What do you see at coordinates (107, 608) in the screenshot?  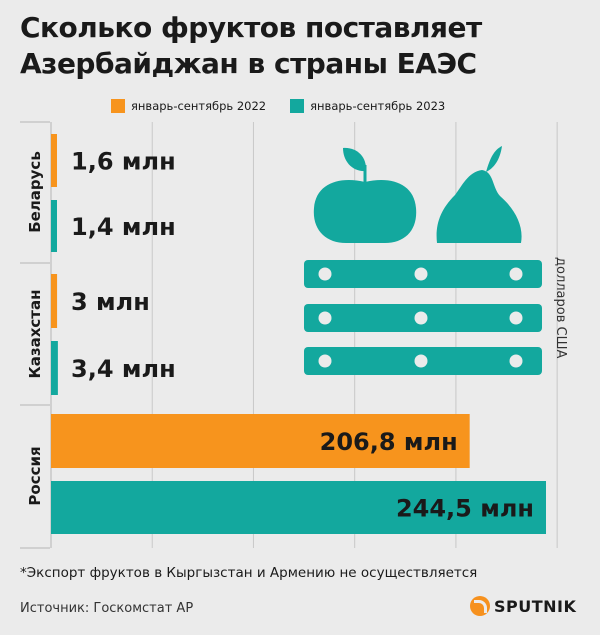 I see `source-note: Источник: Госкомстат АР` at bounding box center [107, 608].